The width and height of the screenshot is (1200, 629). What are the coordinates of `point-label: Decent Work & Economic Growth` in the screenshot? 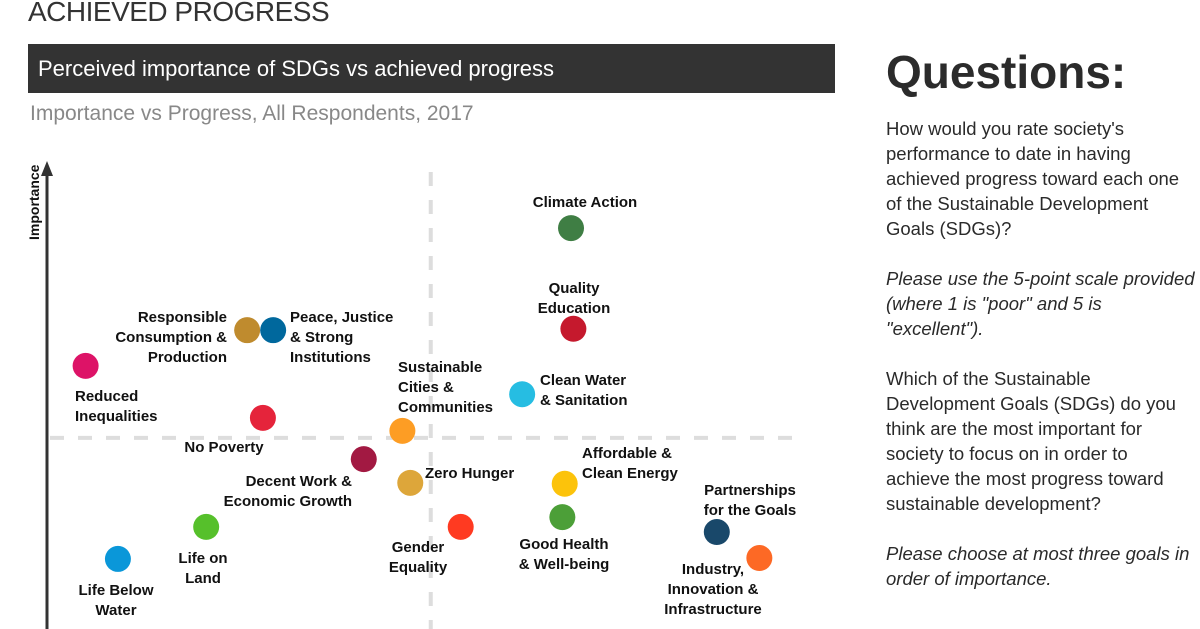 It's located at (287, 491).